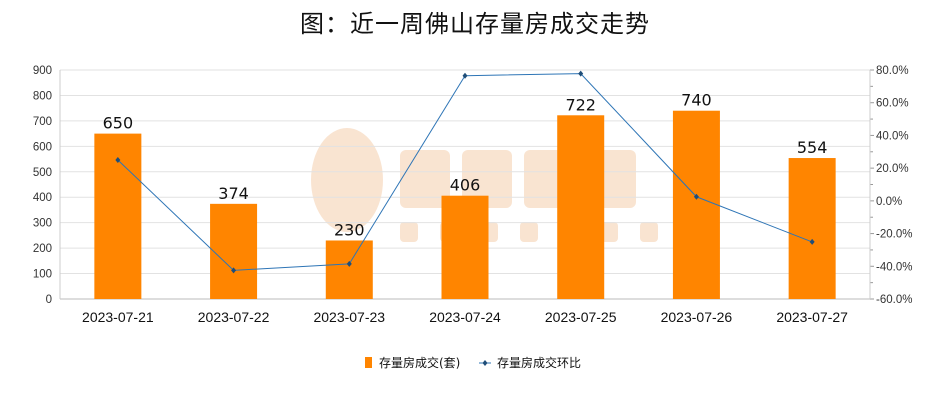  I want to click on right-axis-tick: 40.0%, so click(892, 136).